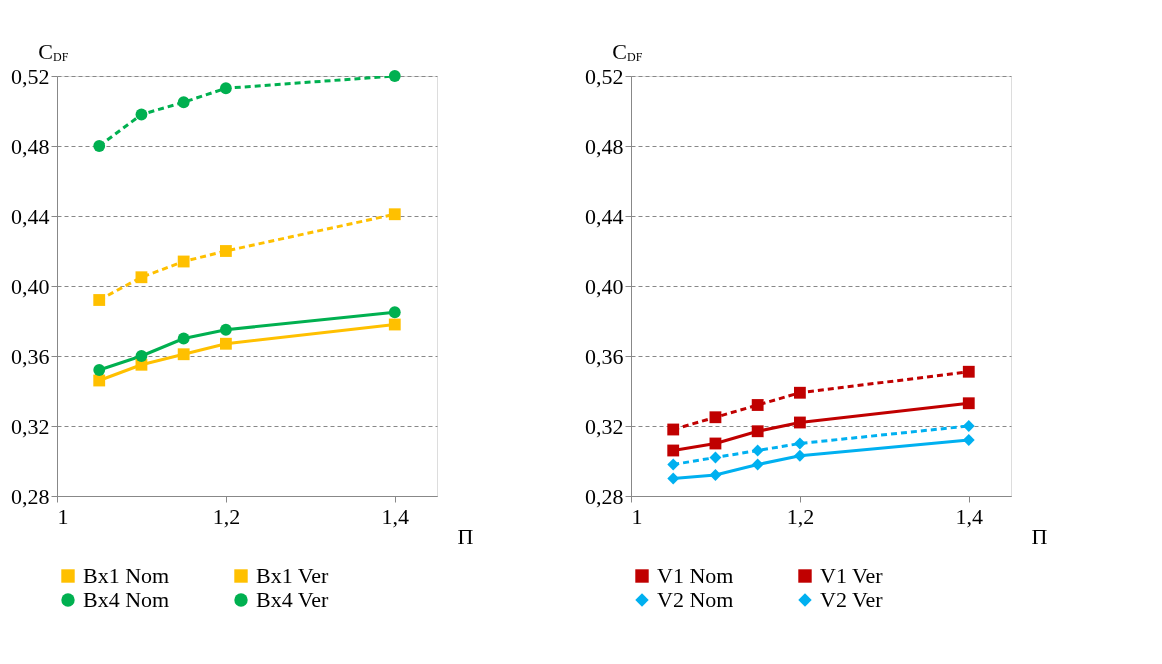 The width and height of the screenshot is (1162, 664). I want to click on legend-label: Bx1 Ver, so click(292, 575).